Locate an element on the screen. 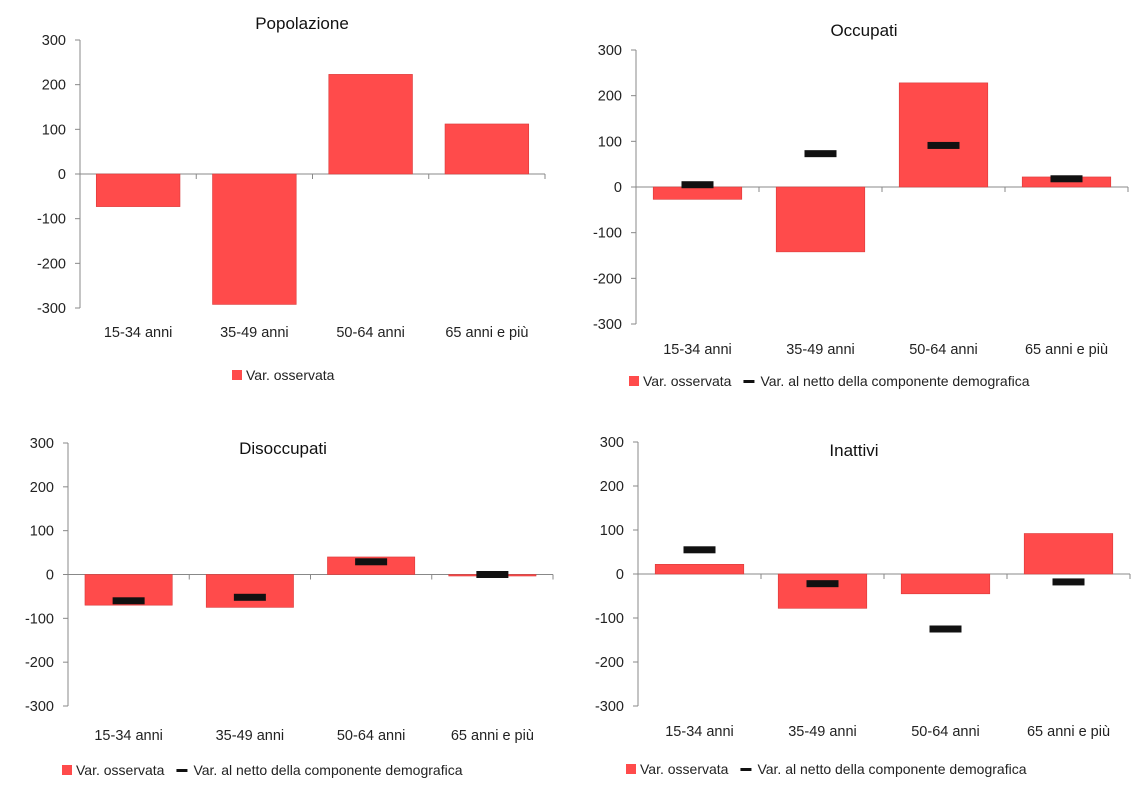  chart-title-popolazione: Popolazione is located at coordinates (302, 23).